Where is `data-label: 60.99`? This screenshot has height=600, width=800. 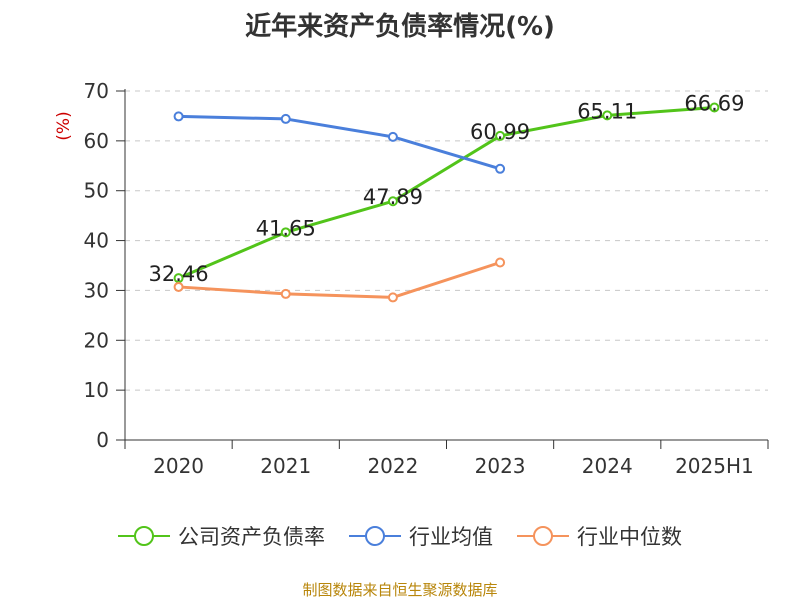 data-label: 60.99 is located at coordinates (500, 132).